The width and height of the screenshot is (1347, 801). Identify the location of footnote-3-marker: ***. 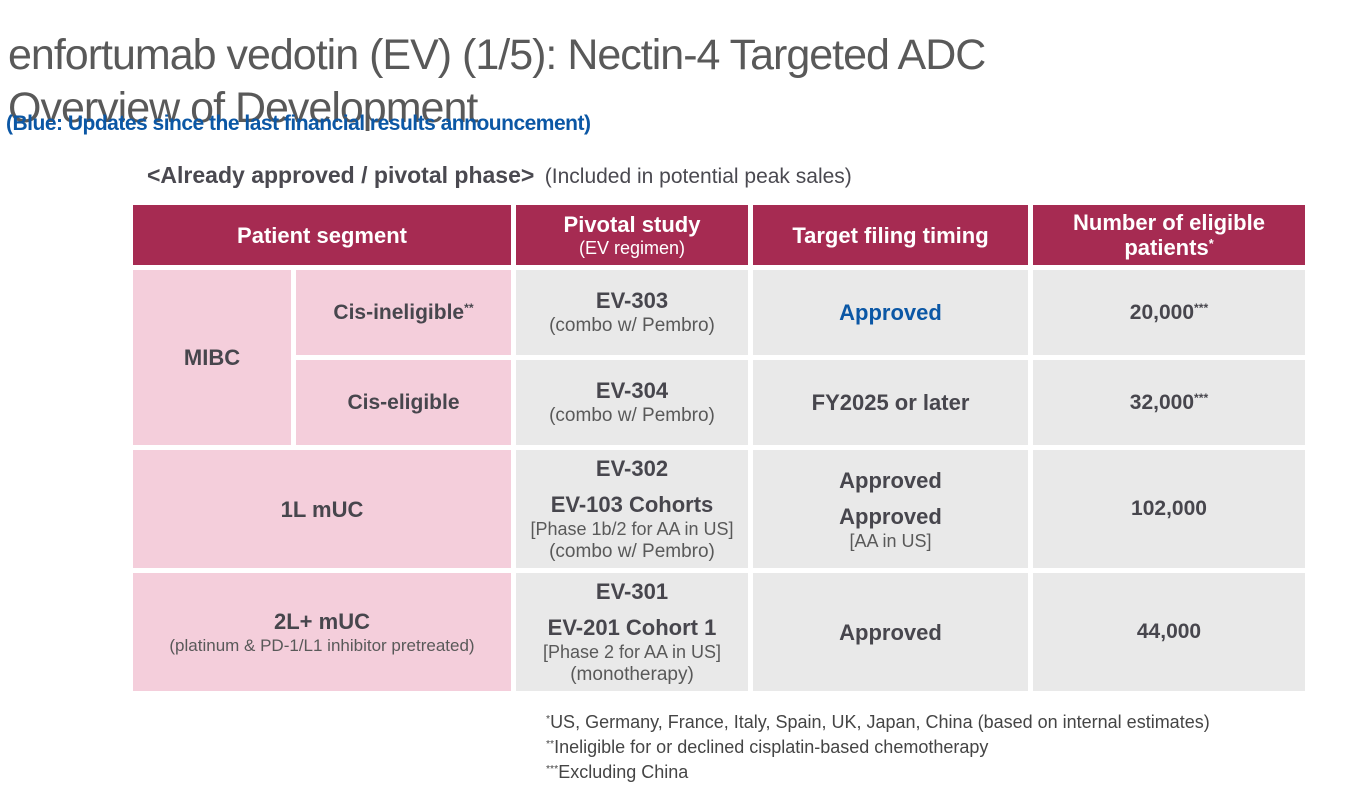
(552, 770).